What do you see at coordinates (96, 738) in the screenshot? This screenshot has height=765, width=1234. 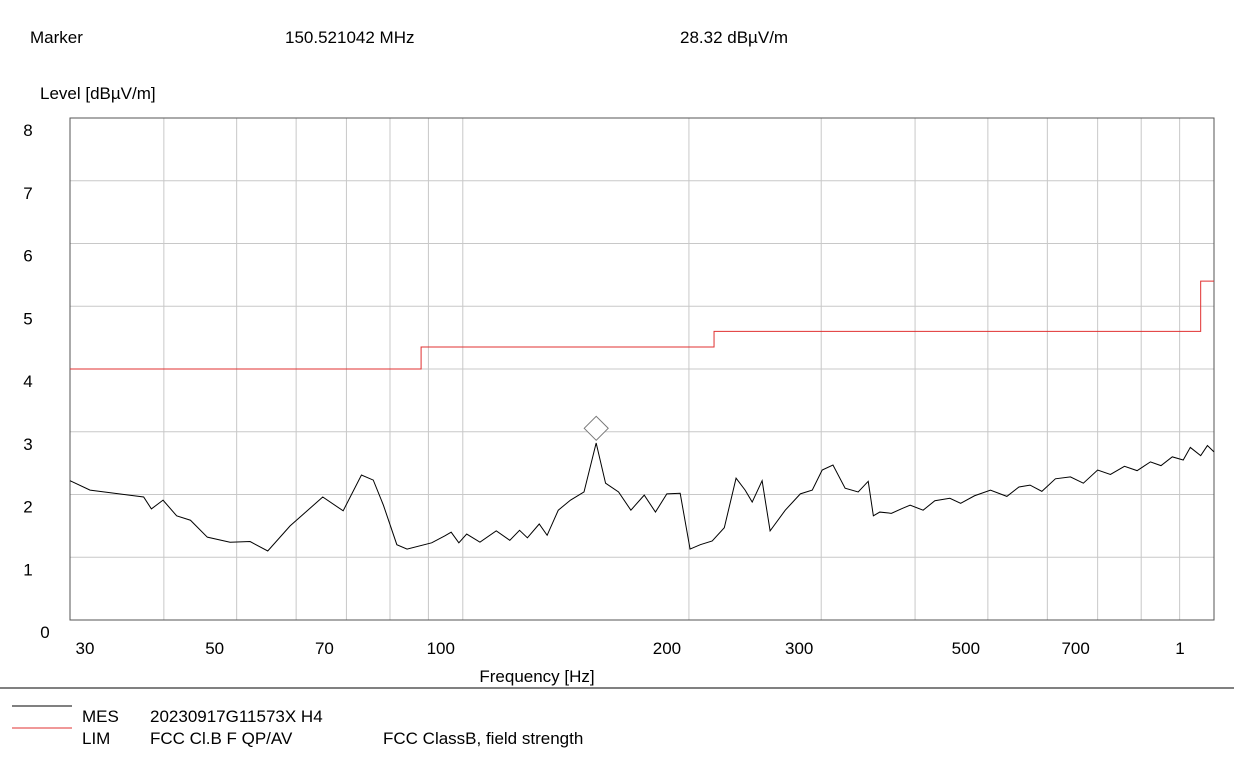 I see `legend-label: LIM` at bounding box center [96, 738].